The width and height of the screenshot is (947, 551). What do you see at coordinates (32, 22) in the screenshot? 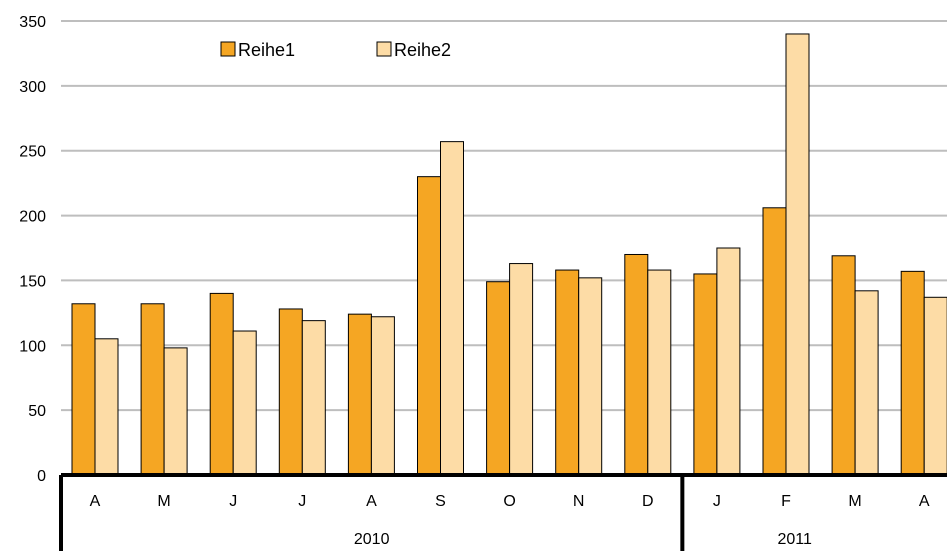
I see `y-tick-label: 350` at bounding box center [32, 22].